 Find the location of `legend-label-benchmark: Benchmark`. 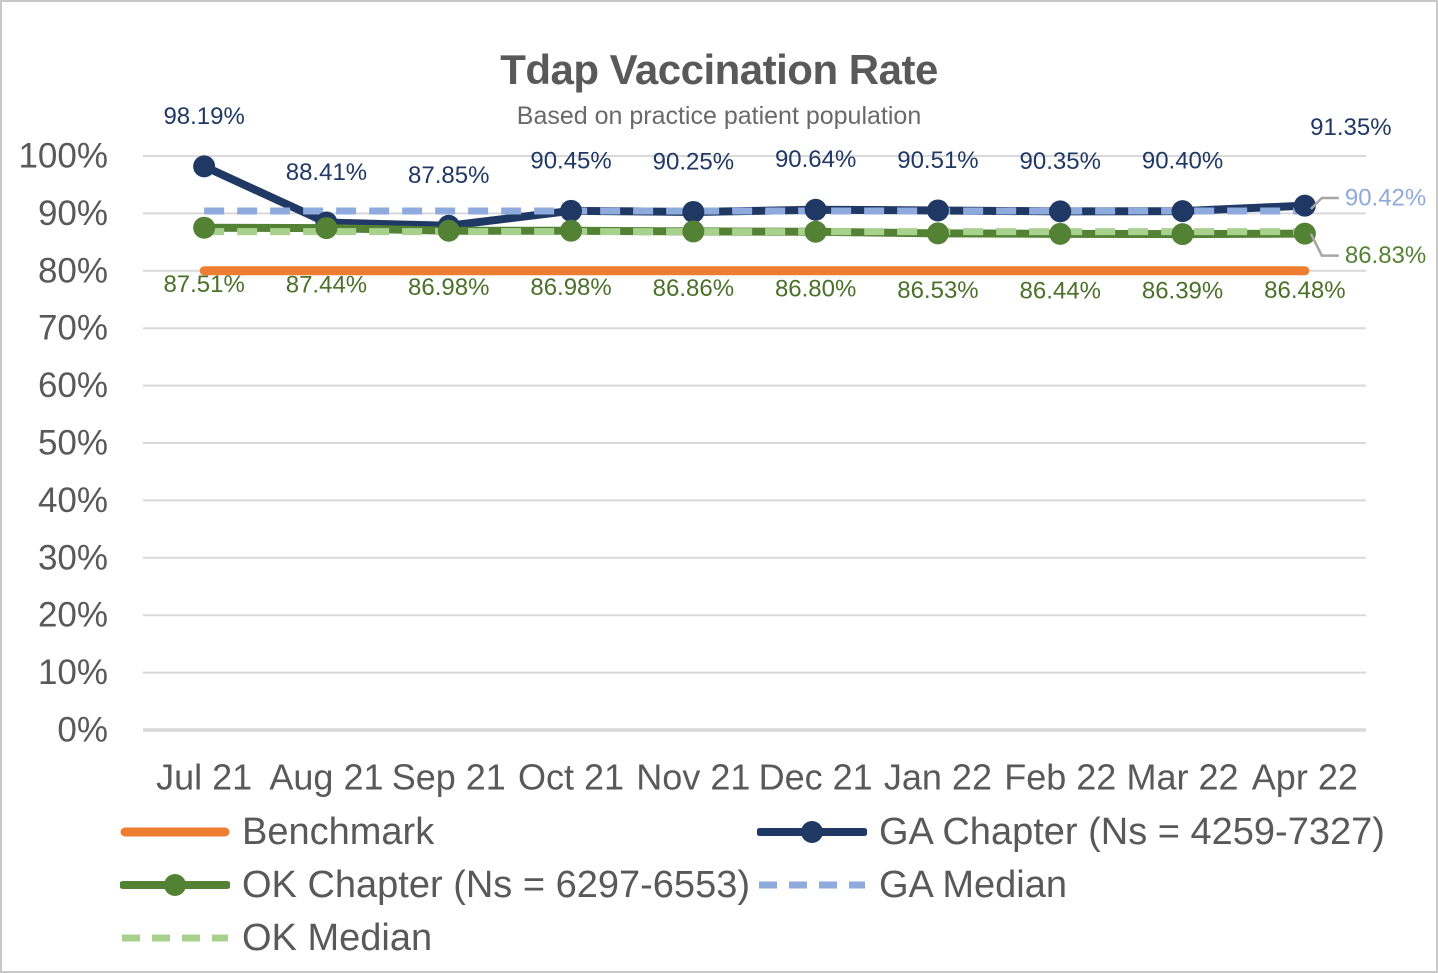

legend-label-benchmark: Benchmark is located at coordinates (338, 831).